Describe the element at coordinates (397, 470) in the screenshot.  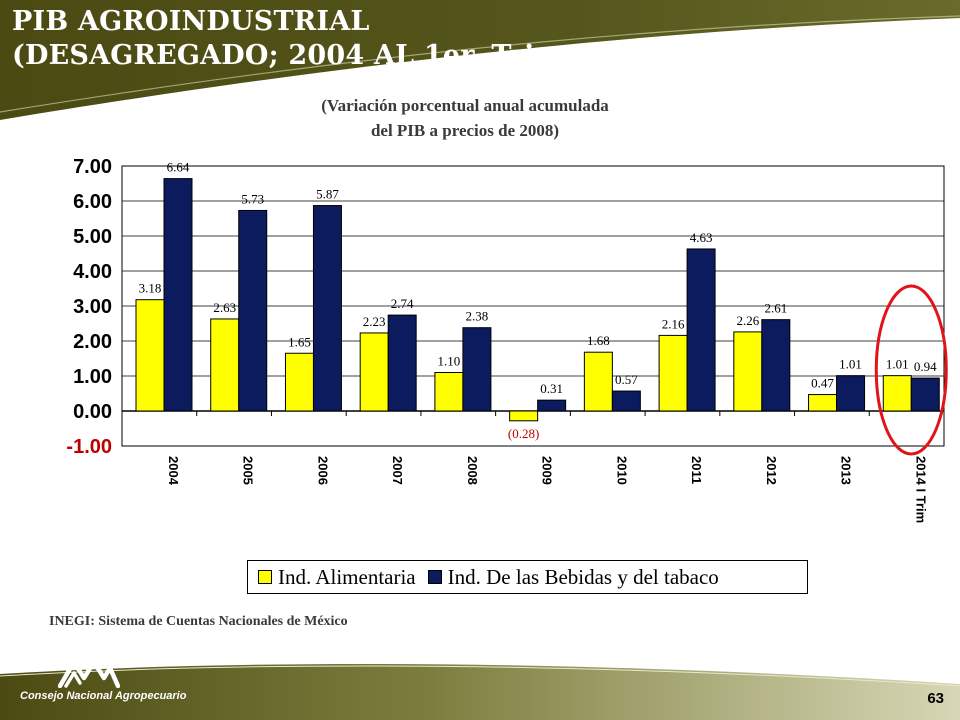
I see `x-category-label: 2007` at that location.